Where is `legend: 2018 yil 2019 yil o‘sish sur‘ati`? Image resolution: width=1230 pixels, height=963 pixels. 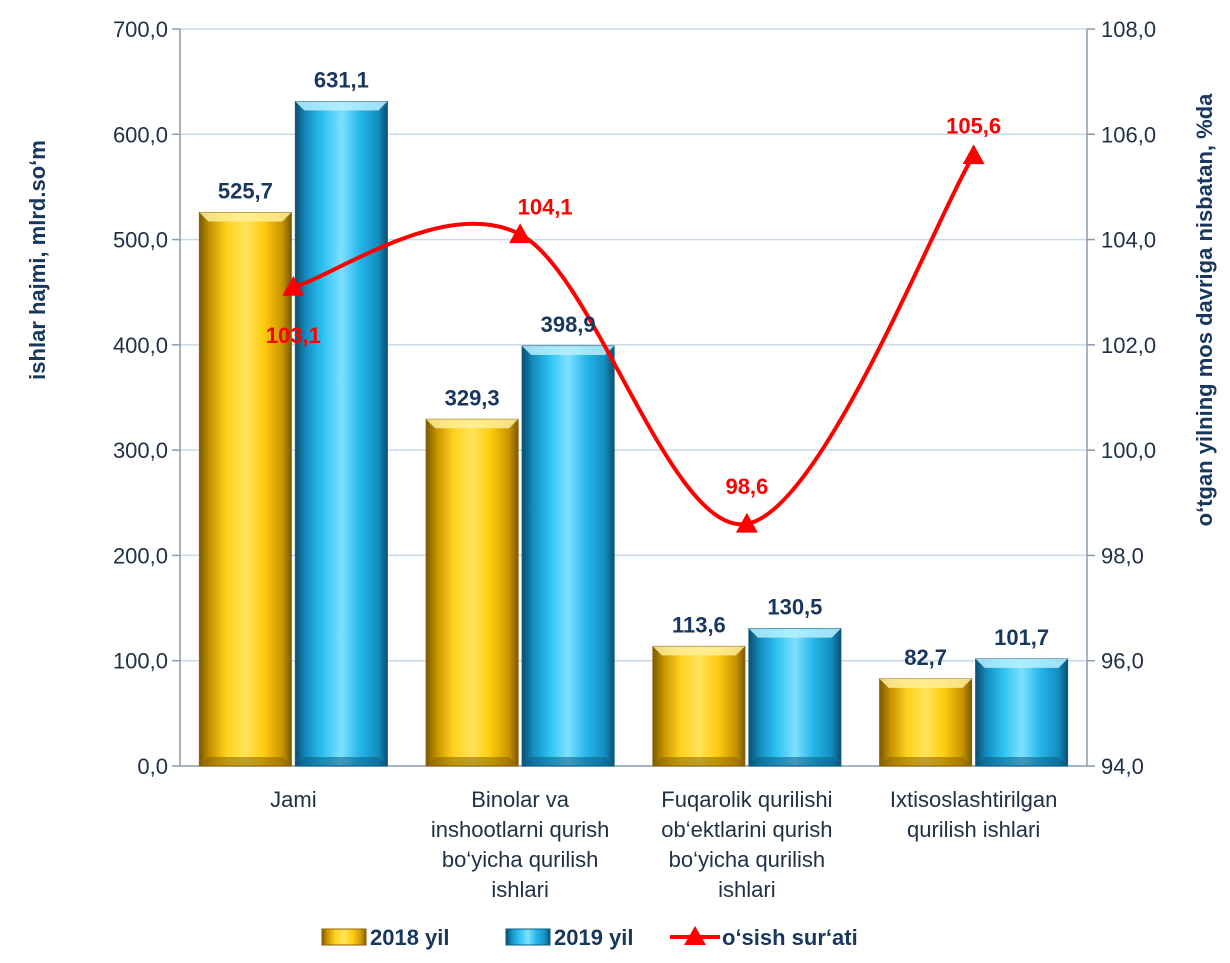
legend: 2018 yil 2019 yil o‘sish sur‘ati is located at coordinates (589, 937).